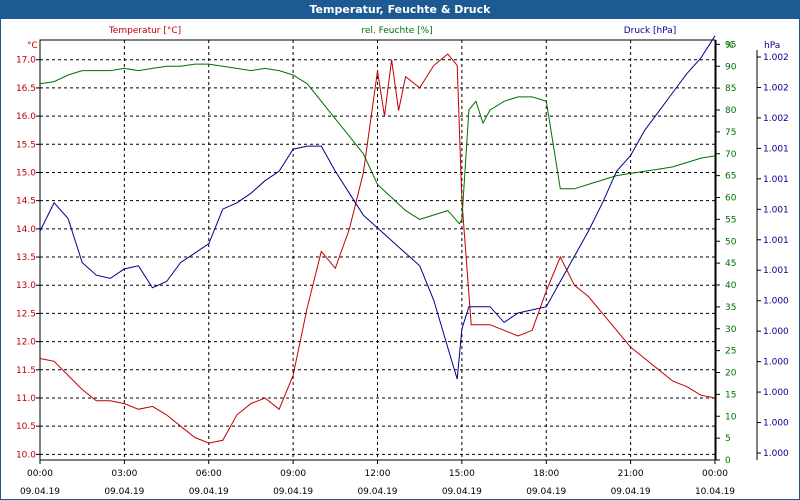 This screenshot has height=500, width=800. Describe the element at coordinates (144, 31) in the screenshot. I see `legend-entry-temperature: Temperatur [°C]` at that location.